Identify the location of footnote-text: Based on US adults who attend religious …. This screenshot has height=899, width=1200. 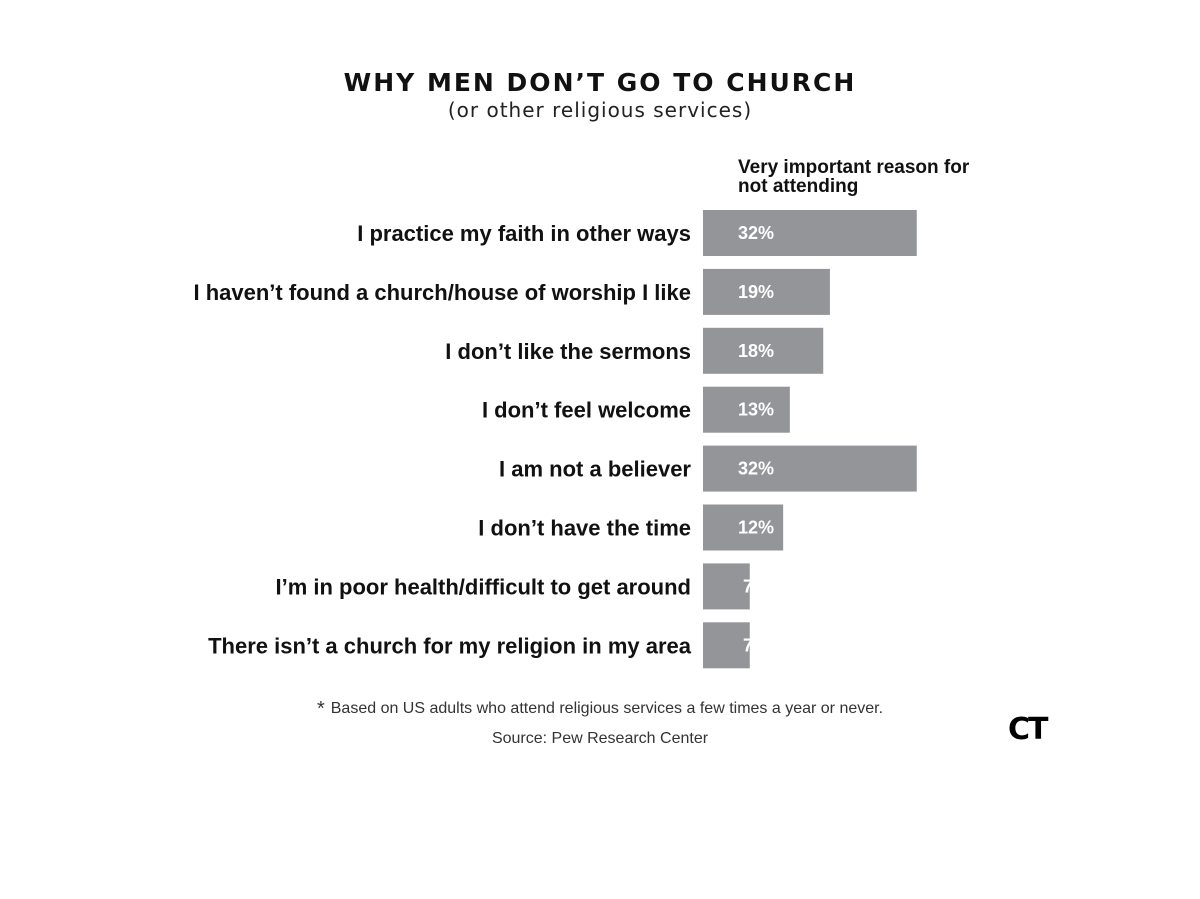
(607, 708).